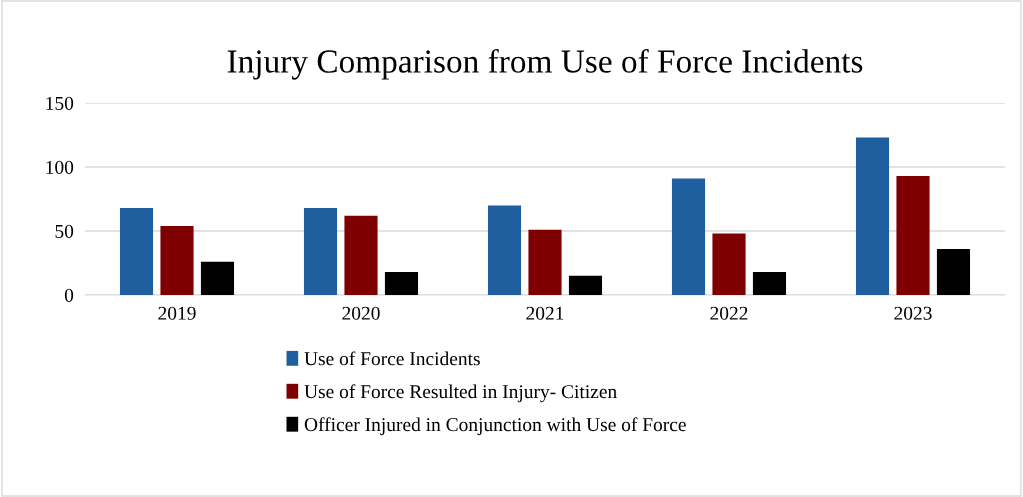 The width and height of the screenshot is (1023, 497). Describe the element at coordinates (69, 295) in the screenshot. I see `y-tick-label: 0` at that location.